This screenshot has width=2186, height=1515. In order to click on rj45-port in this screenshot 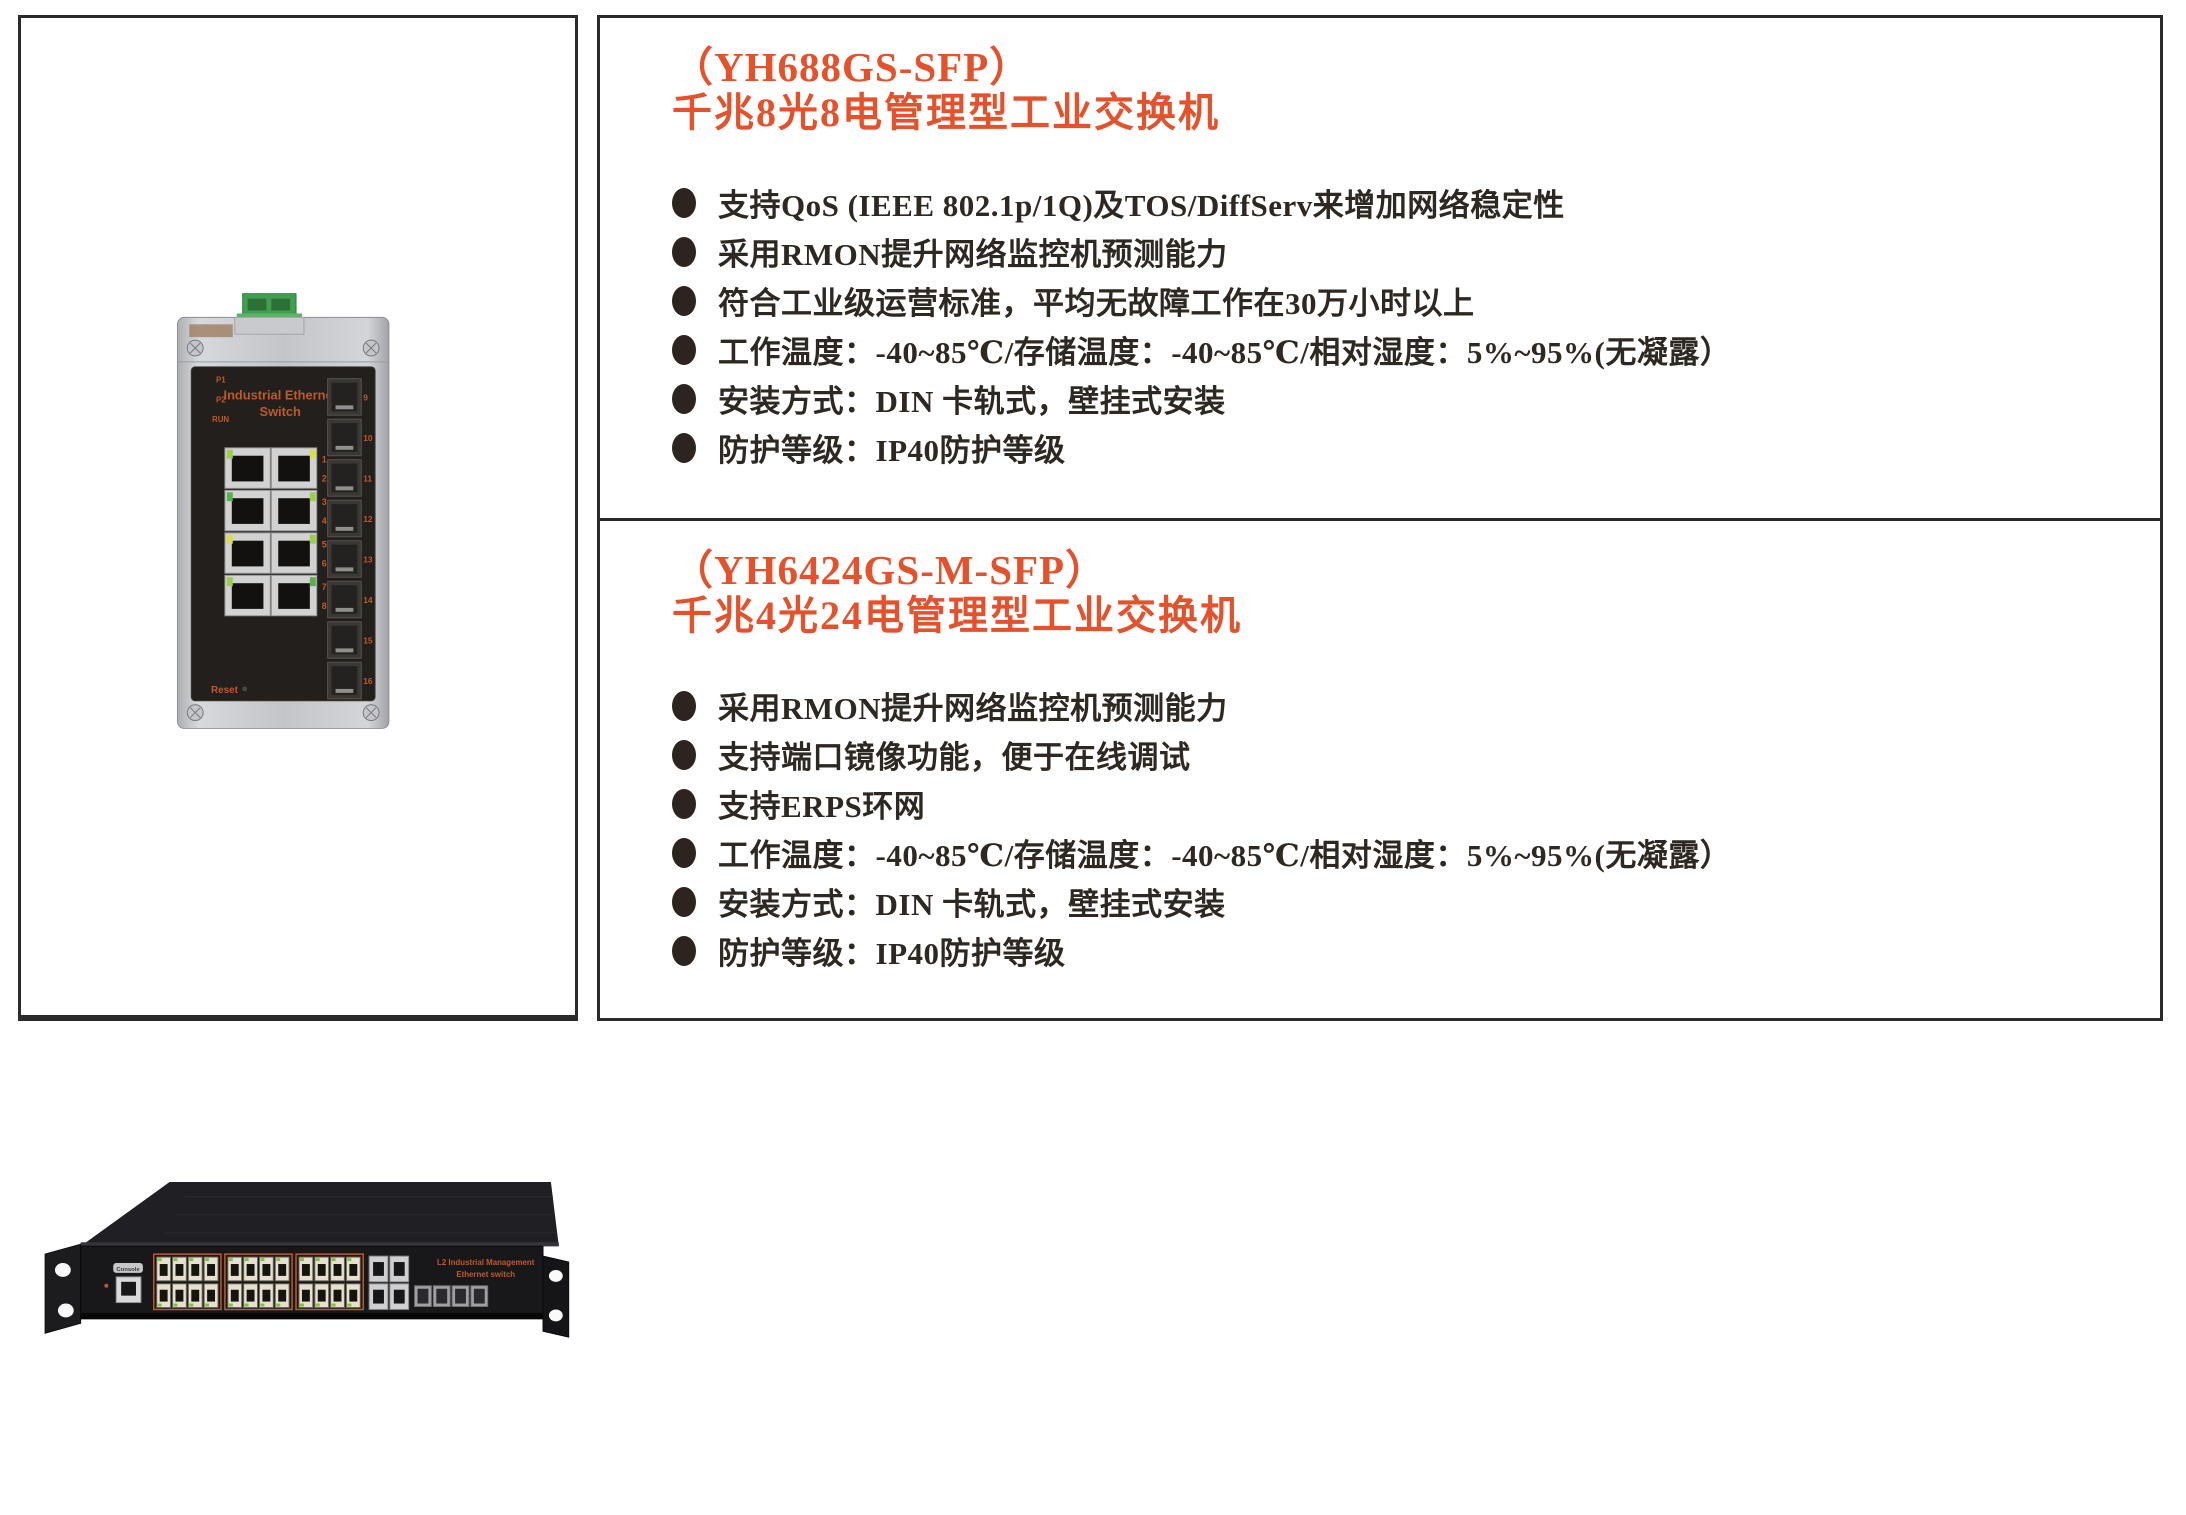, I will do `click(271, 532)`.